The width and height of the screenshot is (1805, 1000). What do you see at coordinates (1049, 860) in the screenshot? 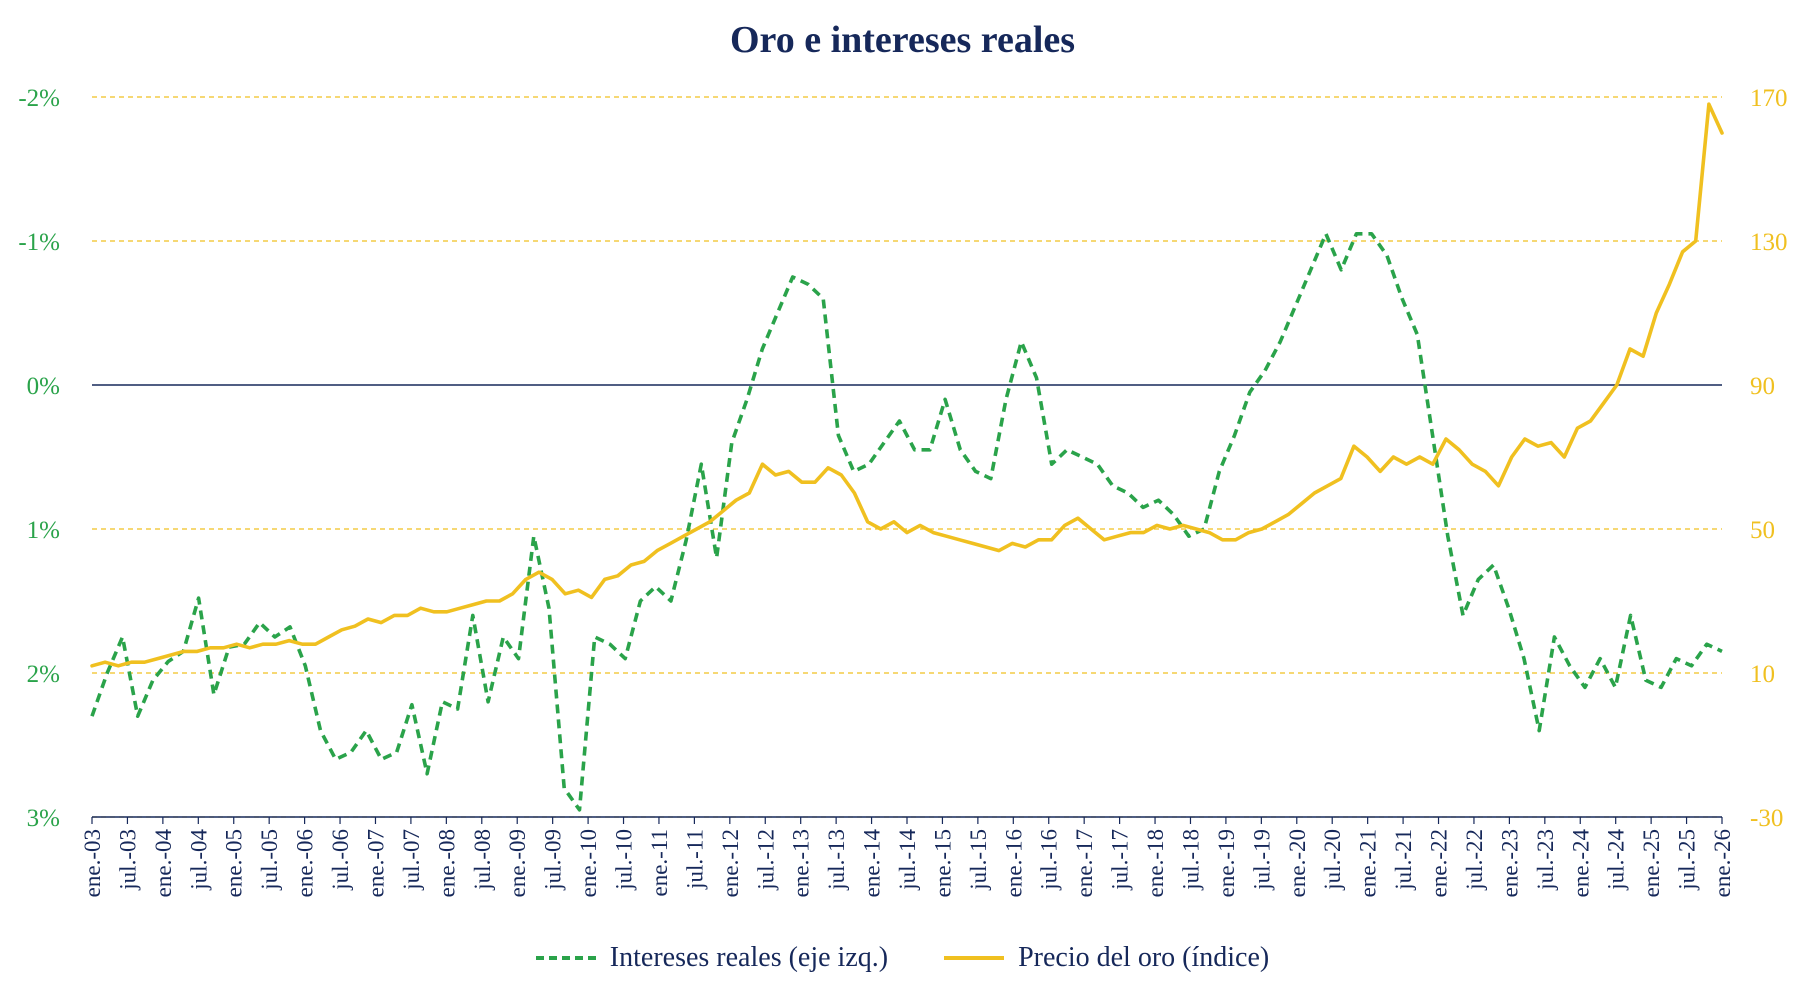
I see `x-tick-label: jul.-16` at bounding box center [1049, 860].